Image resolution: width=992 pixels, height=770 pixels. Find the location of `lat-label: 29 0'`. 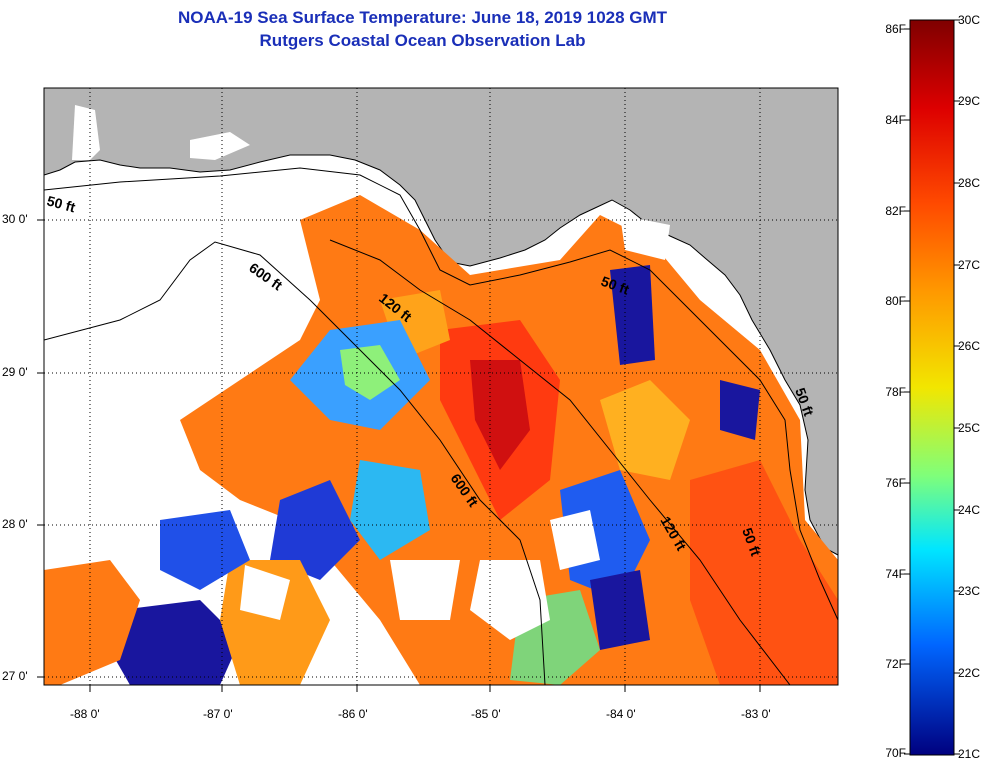

lat-label: 29 0' is located at coordinates (15, 372).